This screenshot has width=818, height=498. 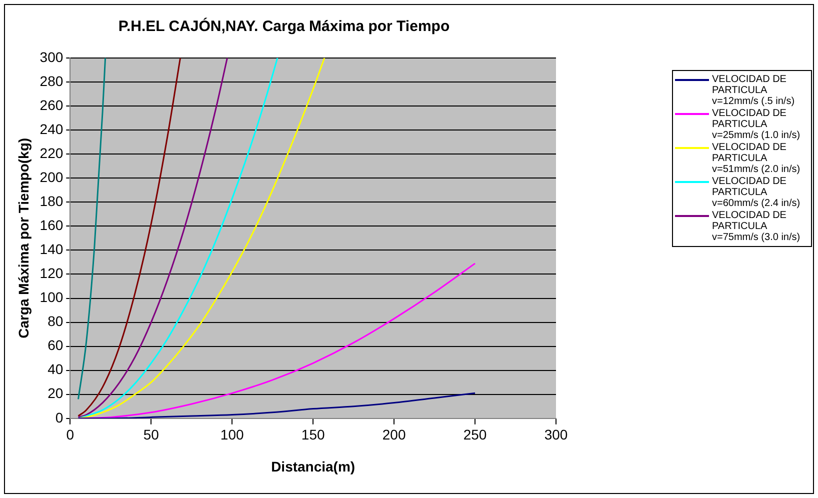 What do you see at coordinates (56, 345) in the screenshot?
I see `y-tick-label: 60` at bounding box center [56, 345].